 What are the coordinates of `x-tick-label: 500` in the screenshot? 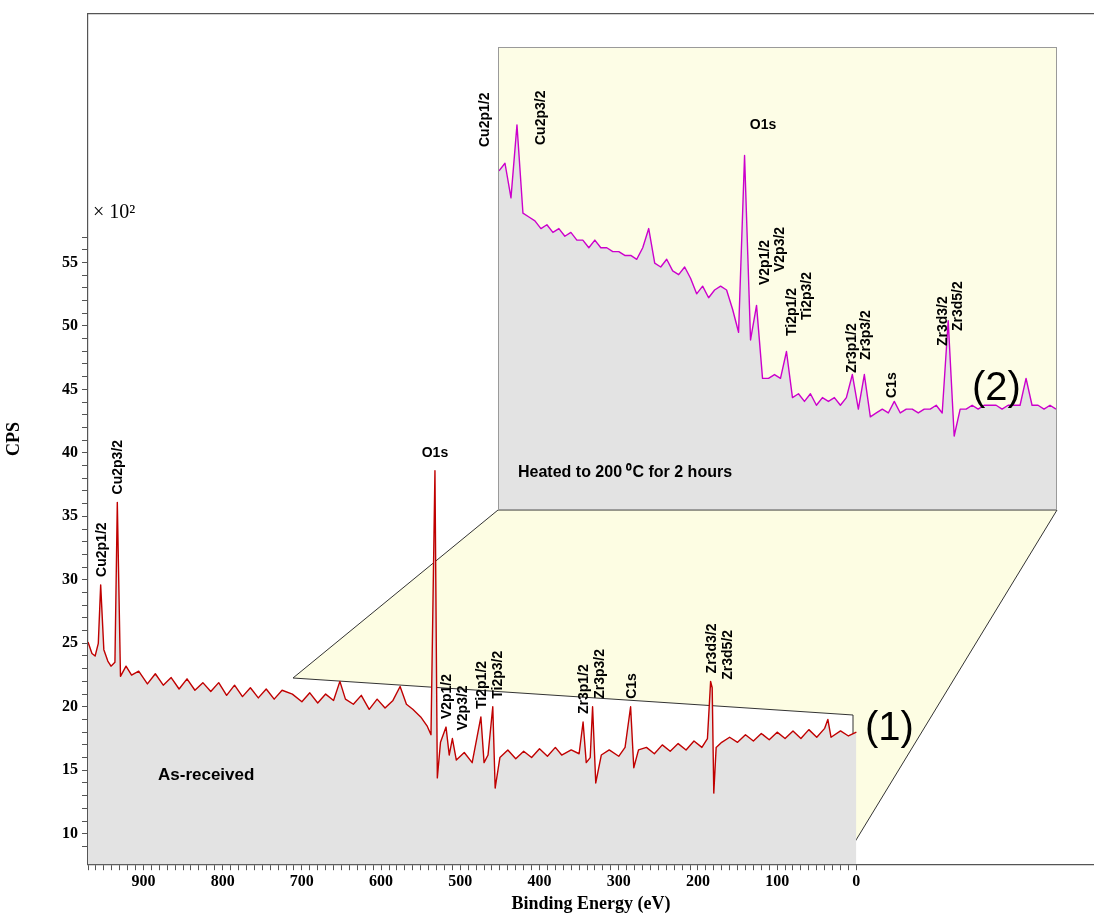 It's located at (460, 880).